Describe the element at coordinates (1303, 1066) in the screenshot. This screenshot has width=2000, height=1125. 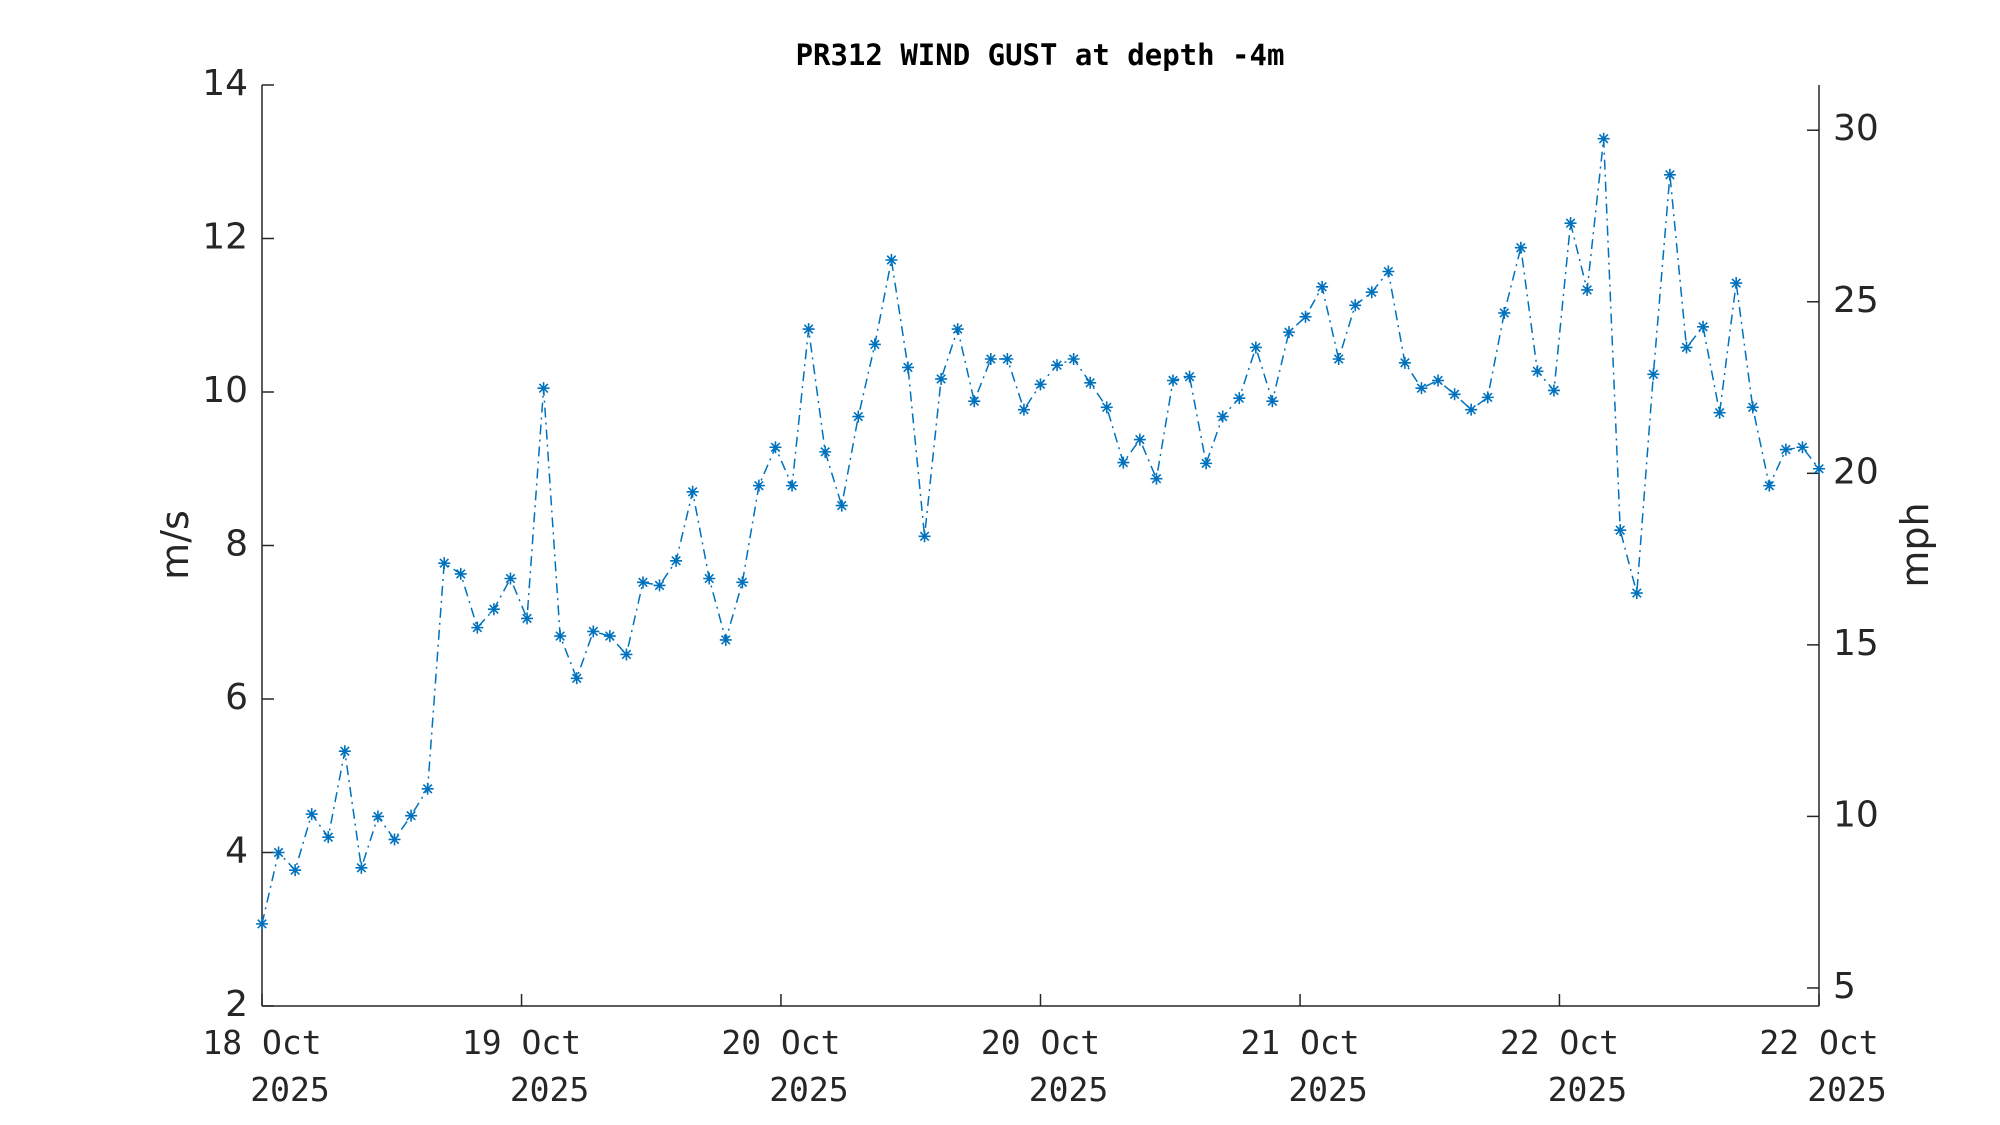
I see `x-tick-label: 21 Oct 2025` at that location.